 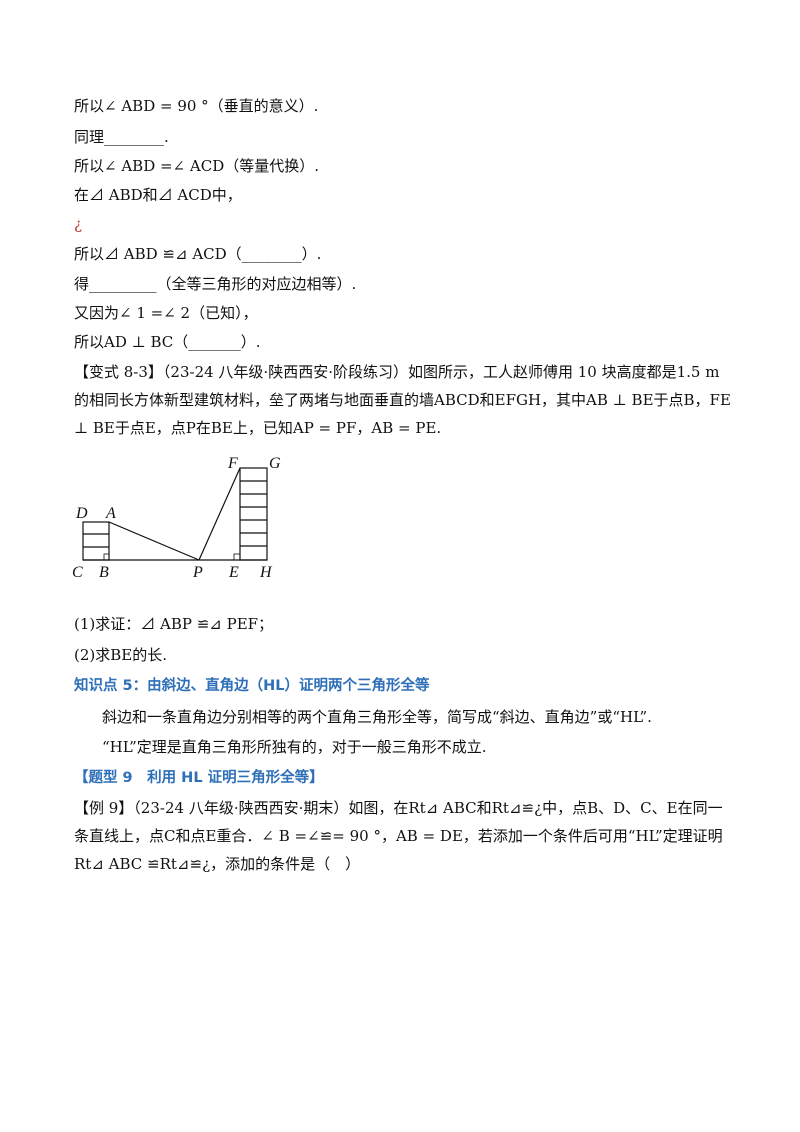 What do you see at coordinates (215, 284) in the screenshot?
I see `proof-line-7: 得_________（全等三角形的对应边相等）.` at bounding box center [215, 284].